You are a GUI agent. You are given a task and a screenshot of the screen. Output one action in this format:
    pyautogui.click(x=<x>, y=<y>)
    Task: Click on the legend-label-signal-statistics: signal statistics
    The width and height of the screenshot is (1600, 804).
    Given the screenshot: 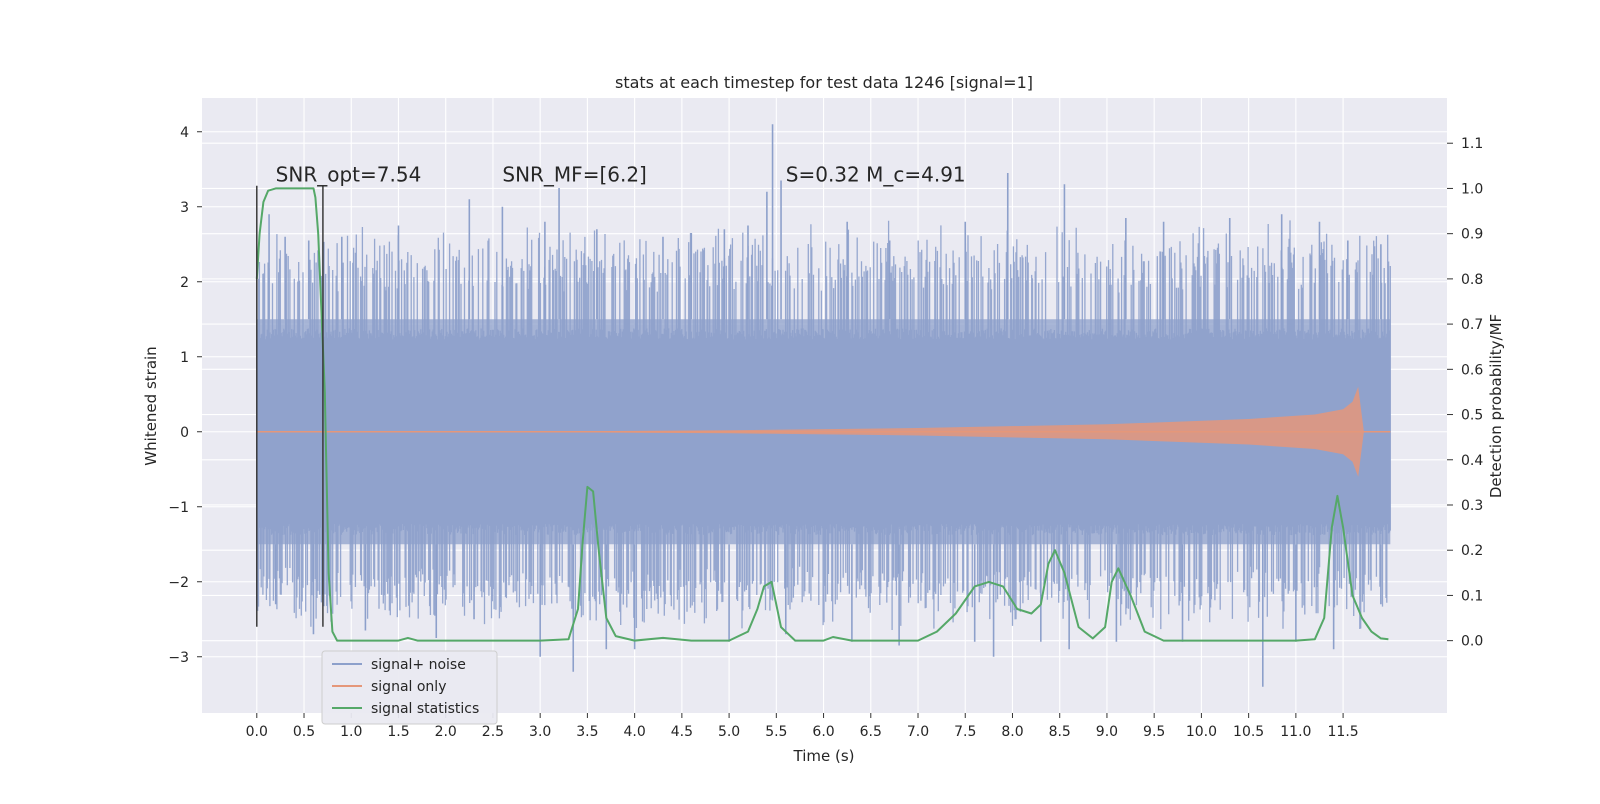 What is the action you would take?
    pyautogui.click(x=425, y=709)
    